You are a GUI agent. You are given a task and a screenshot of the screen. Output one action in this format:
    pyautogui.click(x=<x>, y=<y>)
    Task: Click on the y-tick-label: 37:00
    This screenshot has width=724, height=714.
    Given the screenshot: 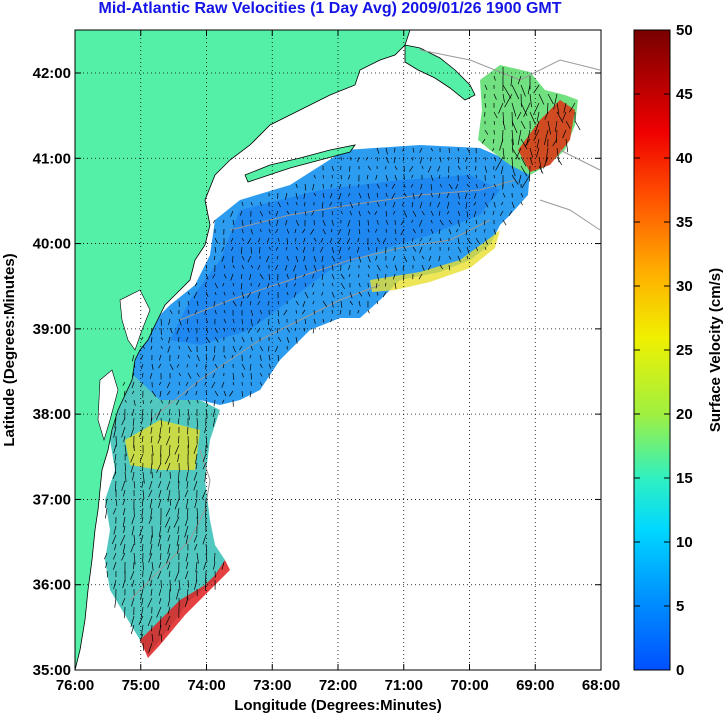 What is the action you would take?
    pyautogui.click(x=52, y=499)
    